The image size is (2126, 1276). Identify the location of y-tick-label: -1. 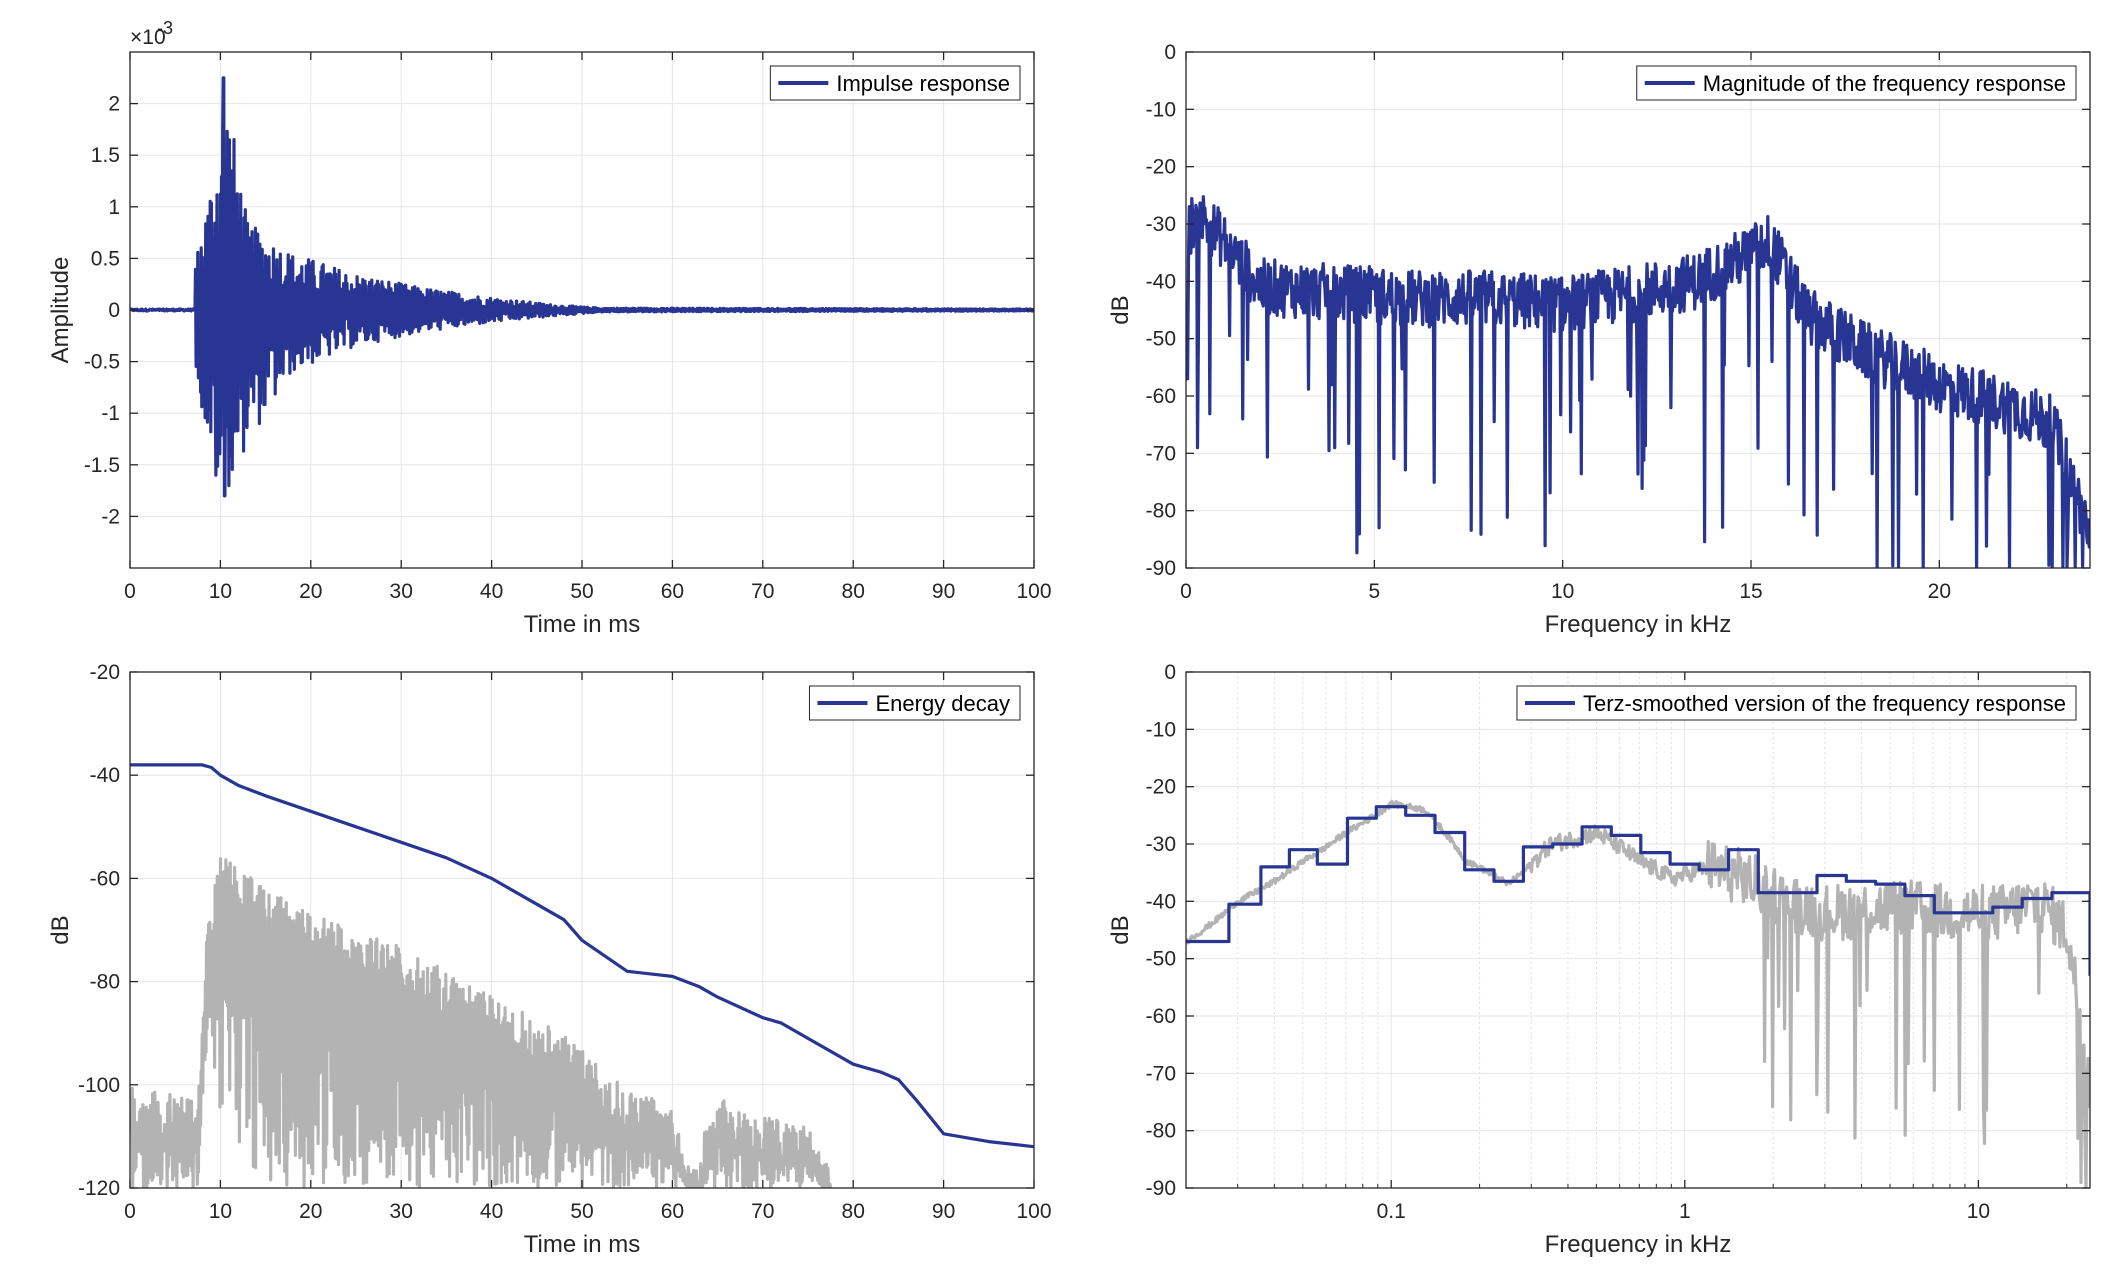
(110, 413).